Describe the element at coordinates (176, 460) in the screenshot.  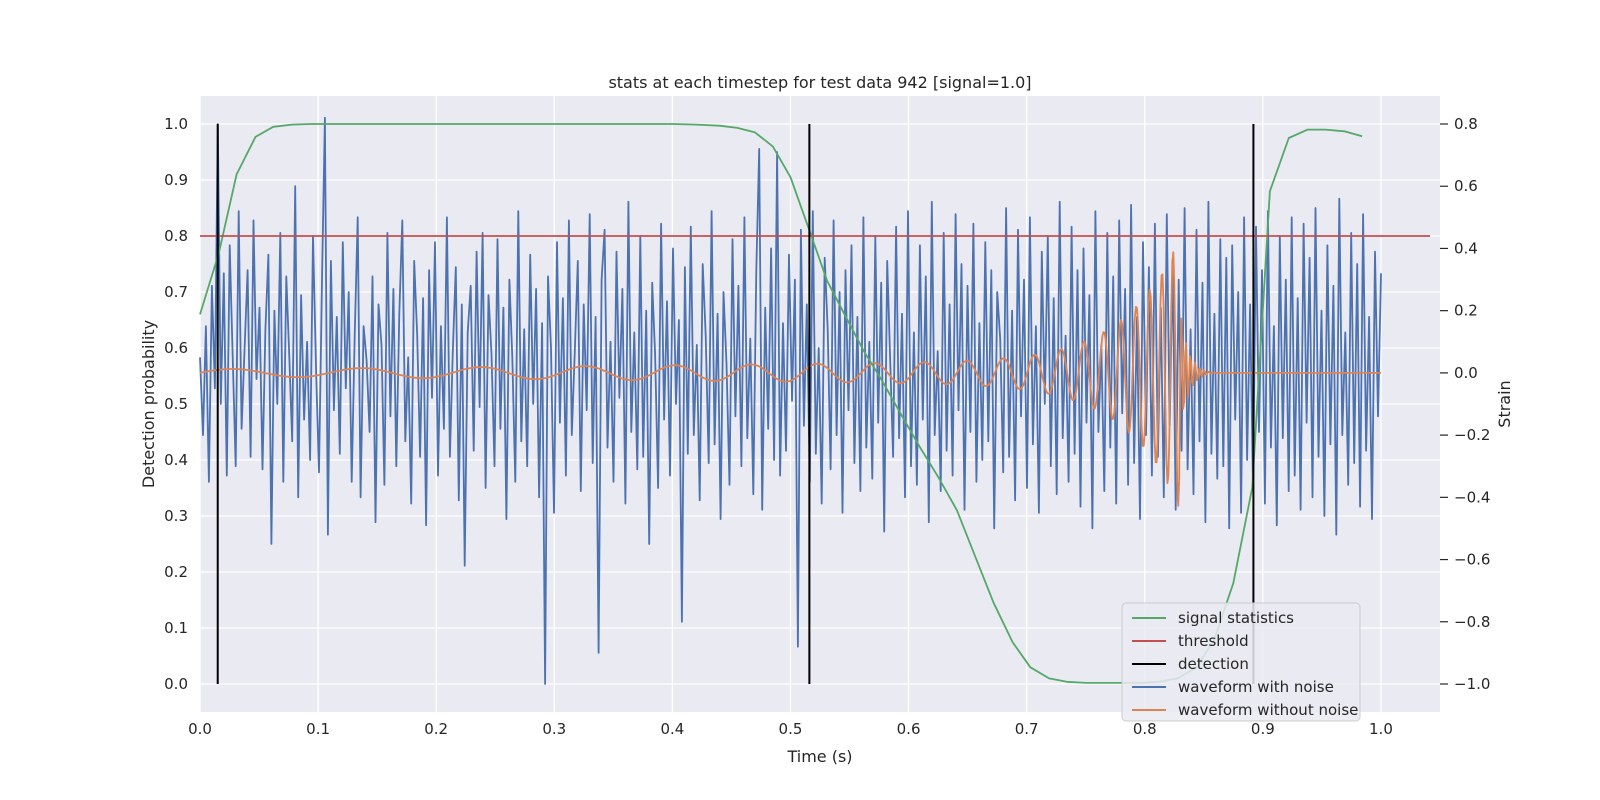
I see `y-tick-label-left: 0.4` at that location.